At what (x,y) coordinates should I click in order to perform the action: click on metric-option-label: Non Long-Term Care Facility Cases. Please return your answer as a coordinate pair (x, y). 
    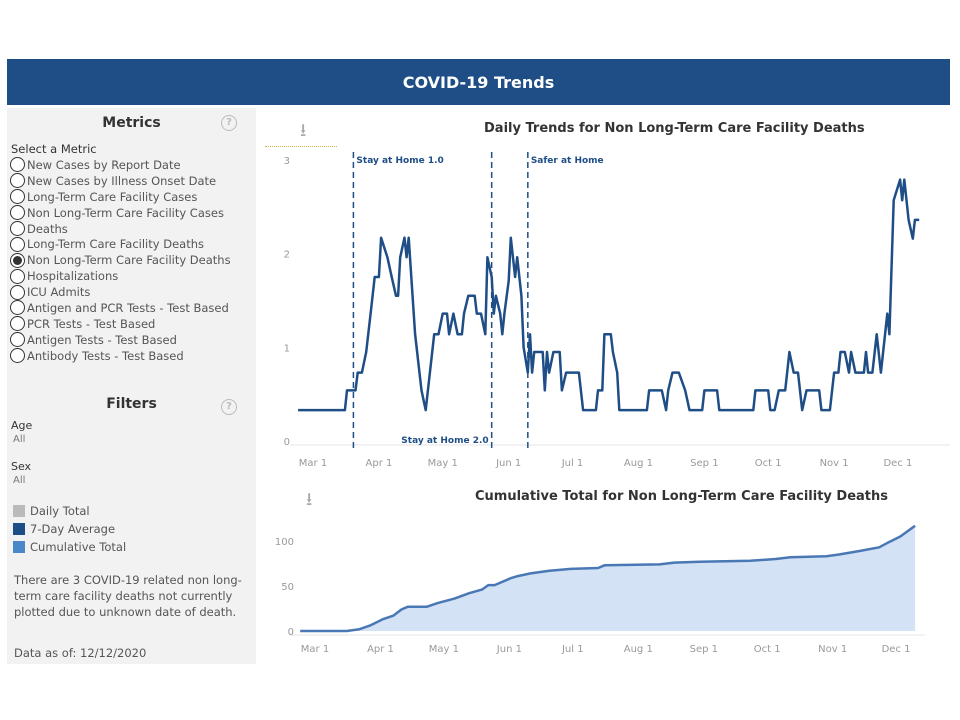
    Looking at the image, I should click on (125, 212).